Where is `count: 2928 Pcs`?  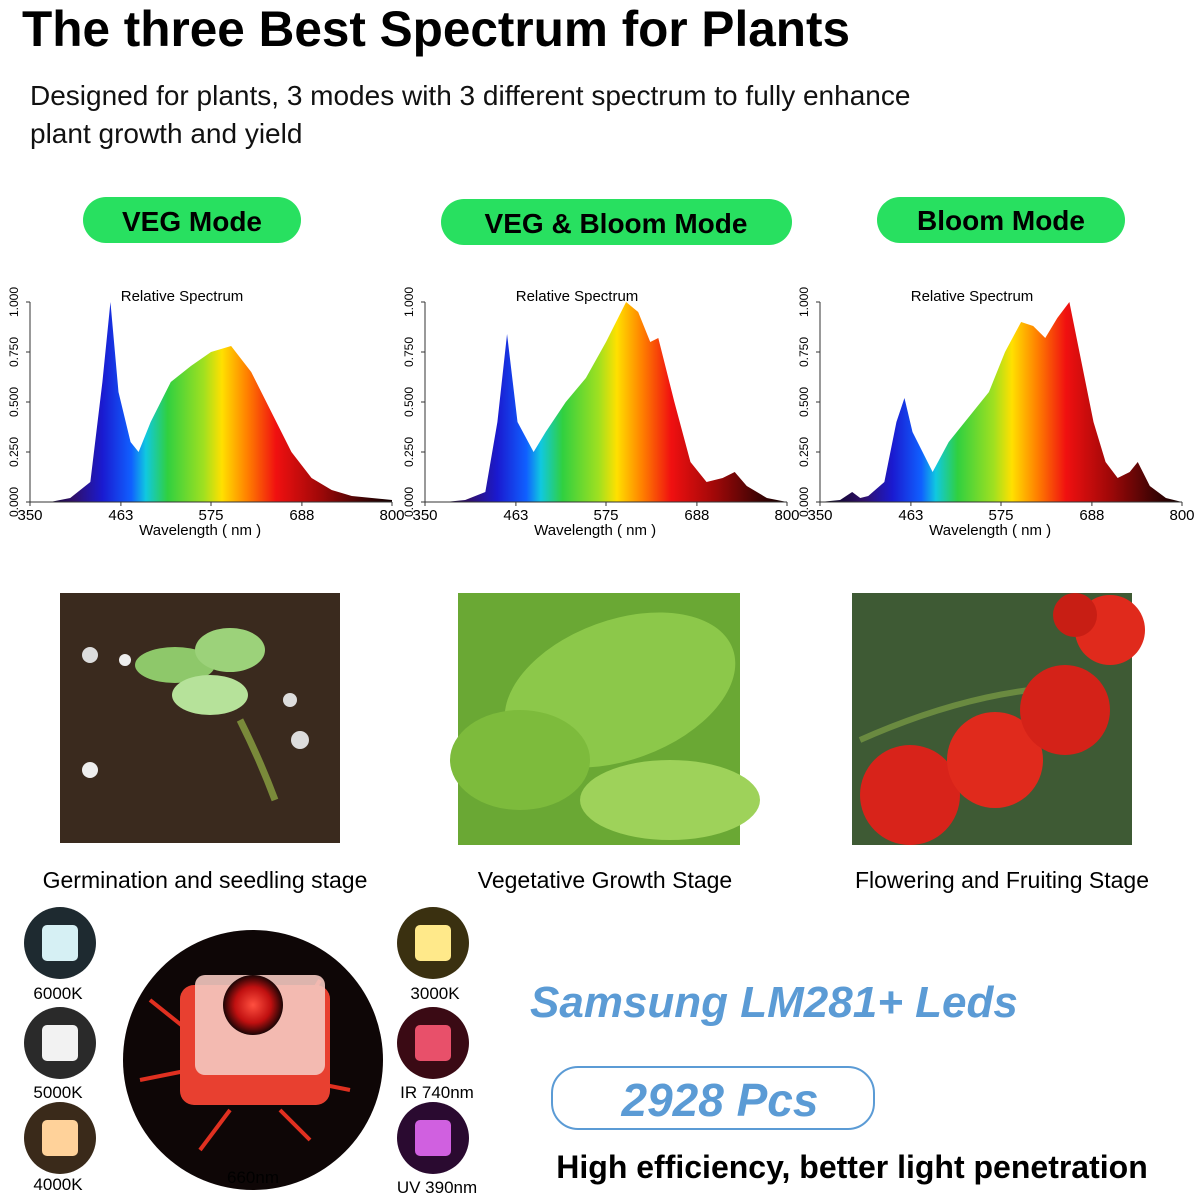
count: 2928 Pcs is located at coordinates (720, 1100).